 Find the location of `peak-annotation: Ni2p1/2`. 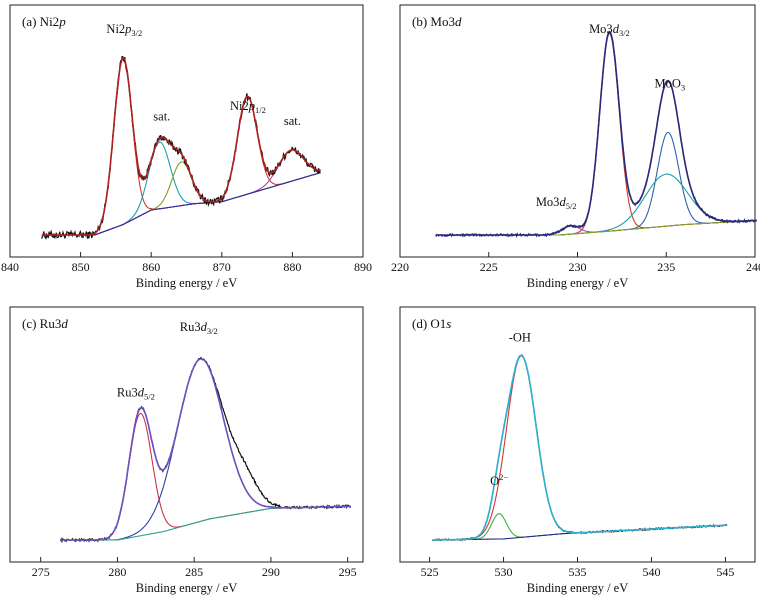

peak-annotation: Ni2p1/2 is located at coordinates (248, 107).